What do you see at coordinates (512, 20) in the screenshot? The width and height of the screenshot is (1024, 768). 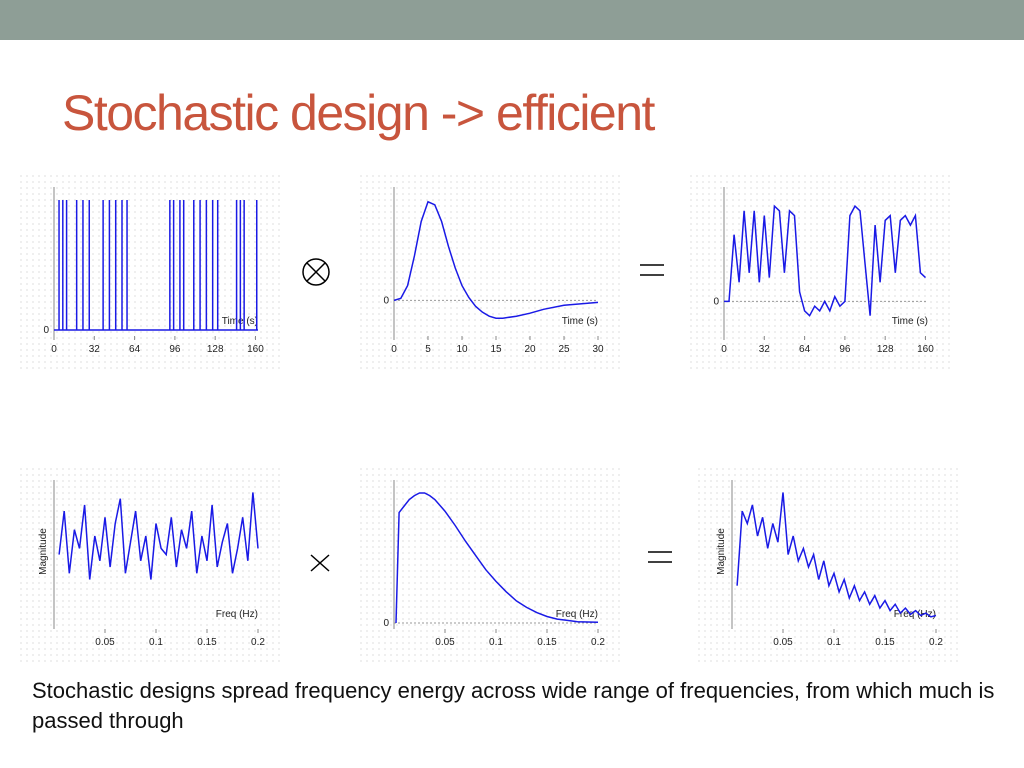 I see `header-bar` at bounding box center [512, 20].